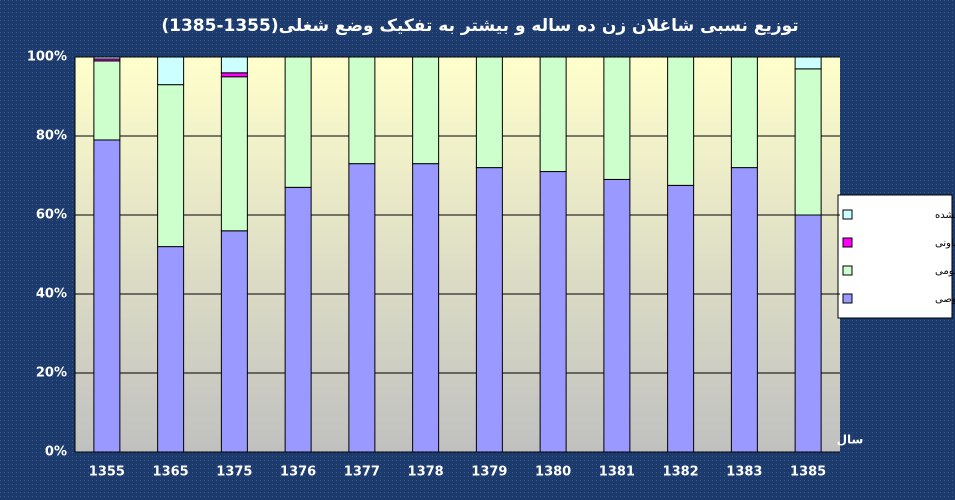  I want to click on y-tick-label: 60%, so click(51, 215).